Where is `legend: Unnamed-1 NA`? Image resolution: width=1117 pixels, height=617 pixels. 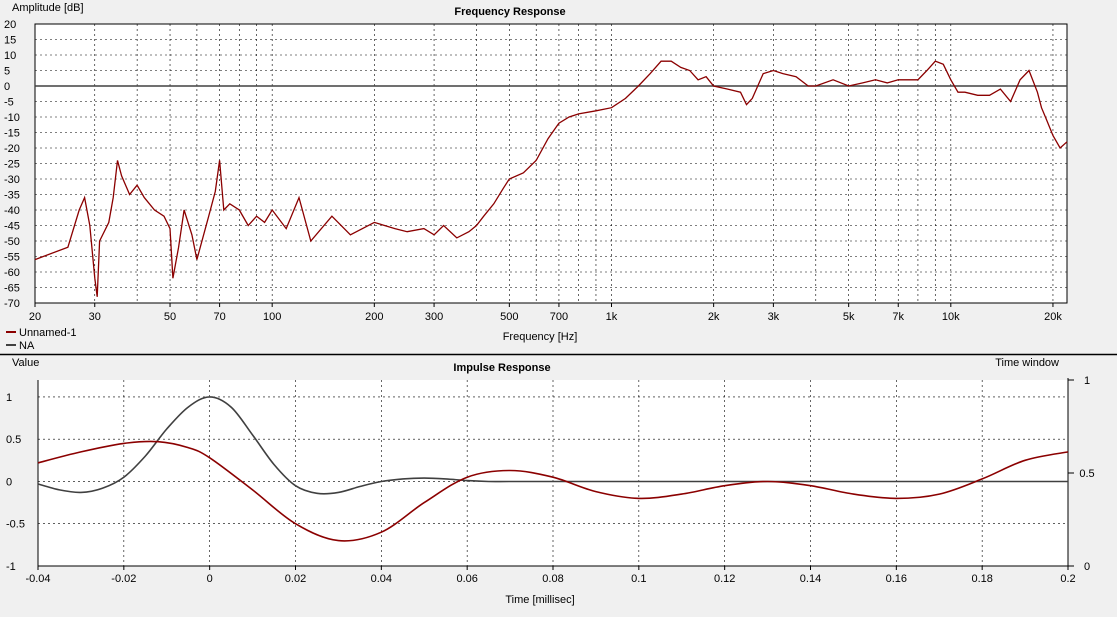 legend: Unnamed-1 NA is located at coordinates (41, 339).